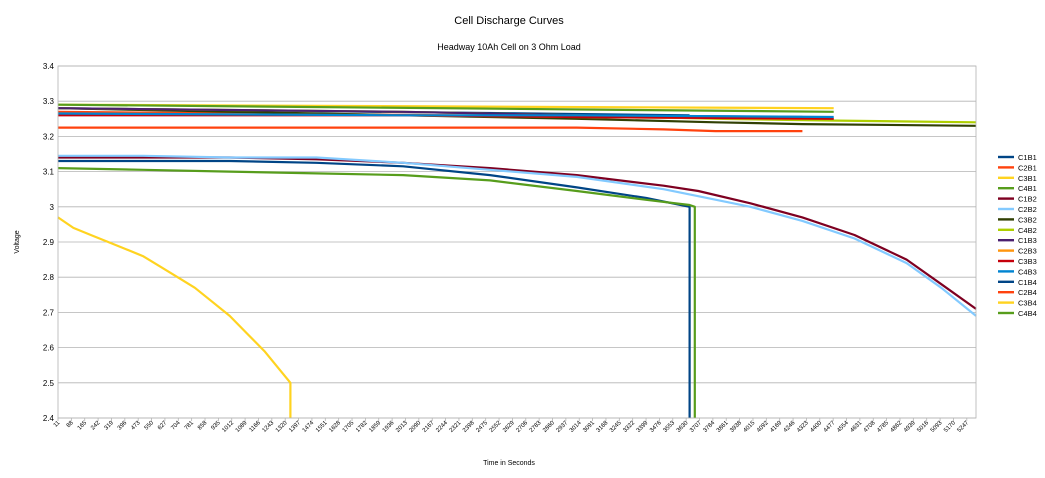 This screenshot has width=1045, height=478. I want to click on legend-entry: C3B2, so click(1027, 219).